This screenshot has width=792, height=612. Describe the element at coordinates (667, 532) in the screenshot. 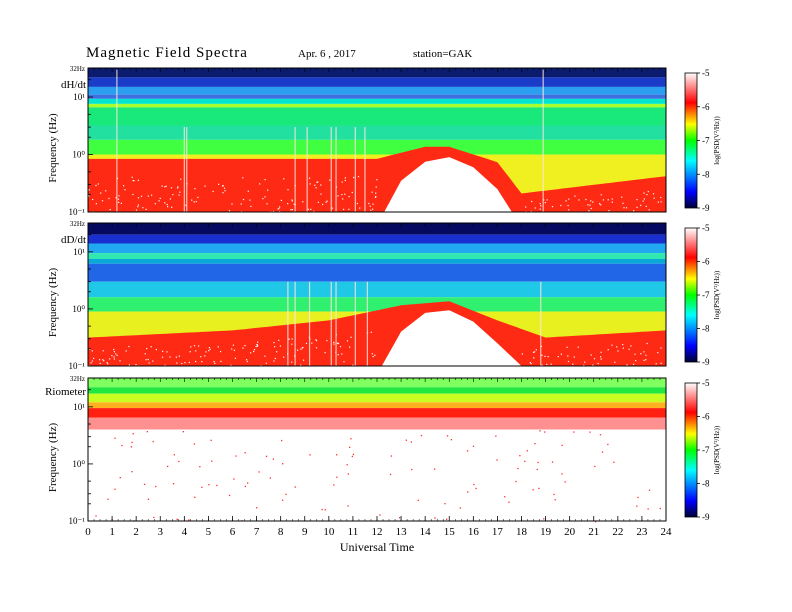

I see `x-tick-label: 24` at that location.